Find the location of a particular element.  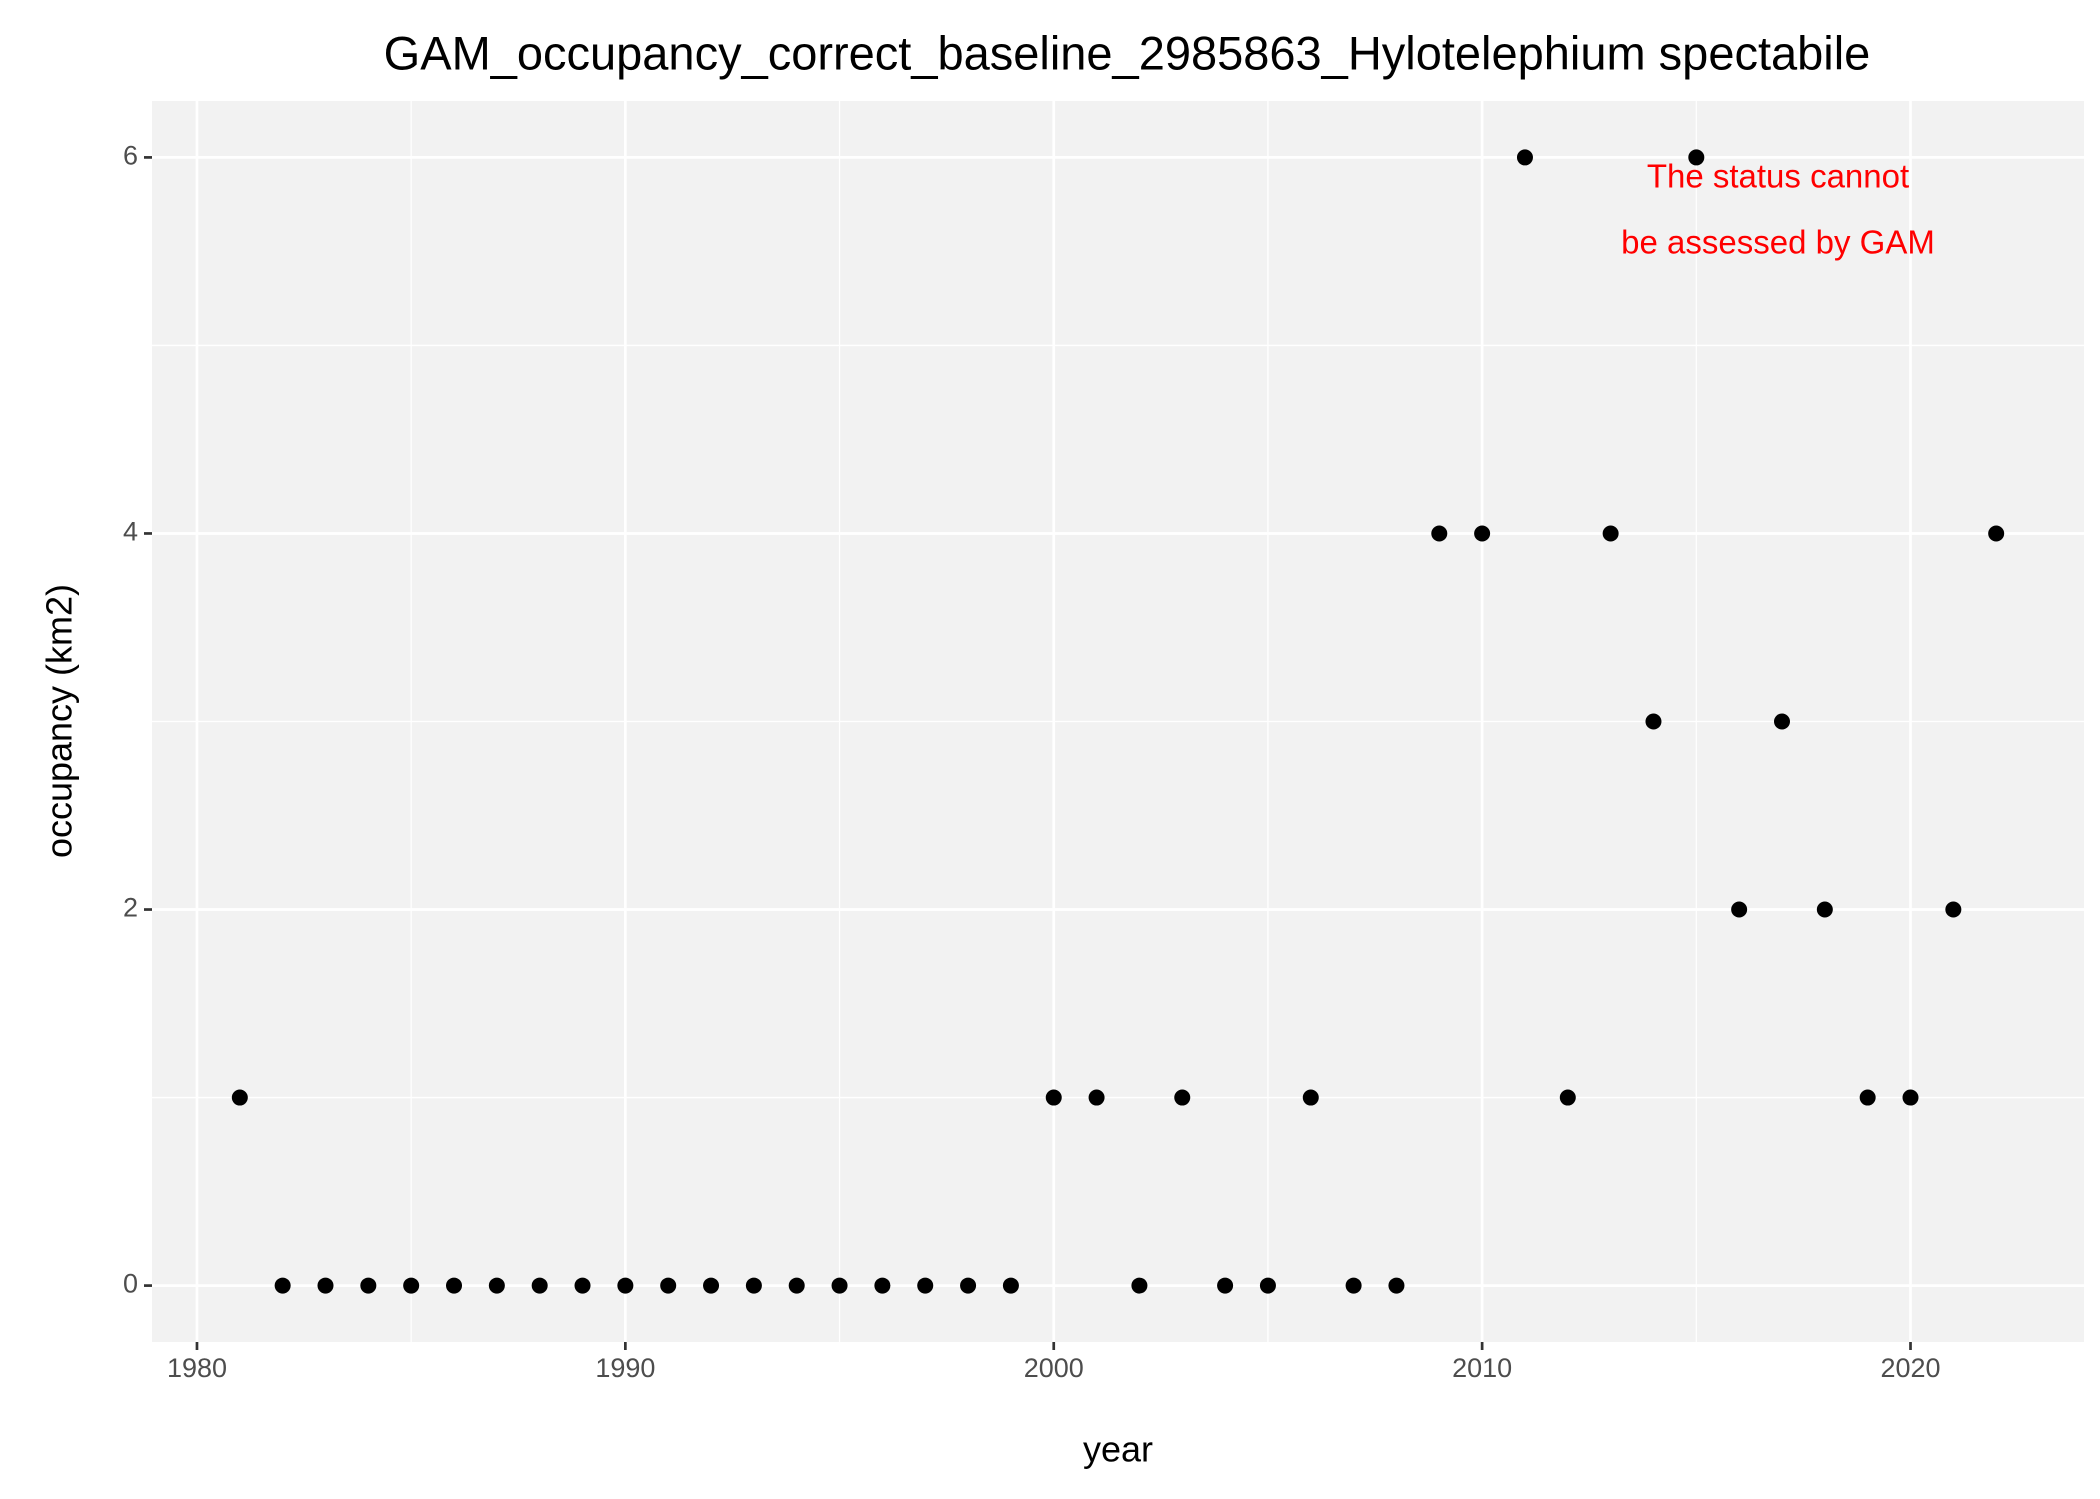

x-tick-label: 2000 is located at coordinates (1054, 1368).